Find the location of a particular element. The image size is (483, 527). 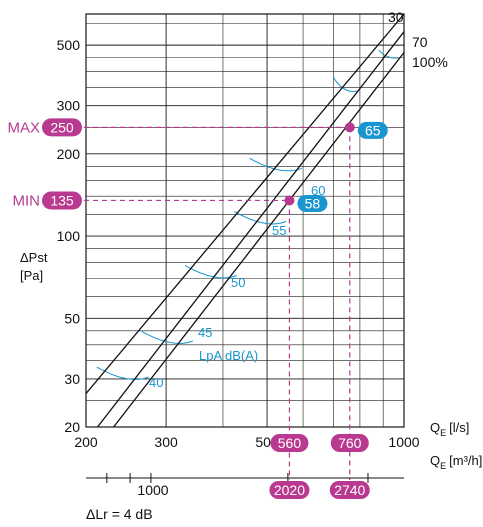

max-label: MAX is located at coordinates (23, 127).